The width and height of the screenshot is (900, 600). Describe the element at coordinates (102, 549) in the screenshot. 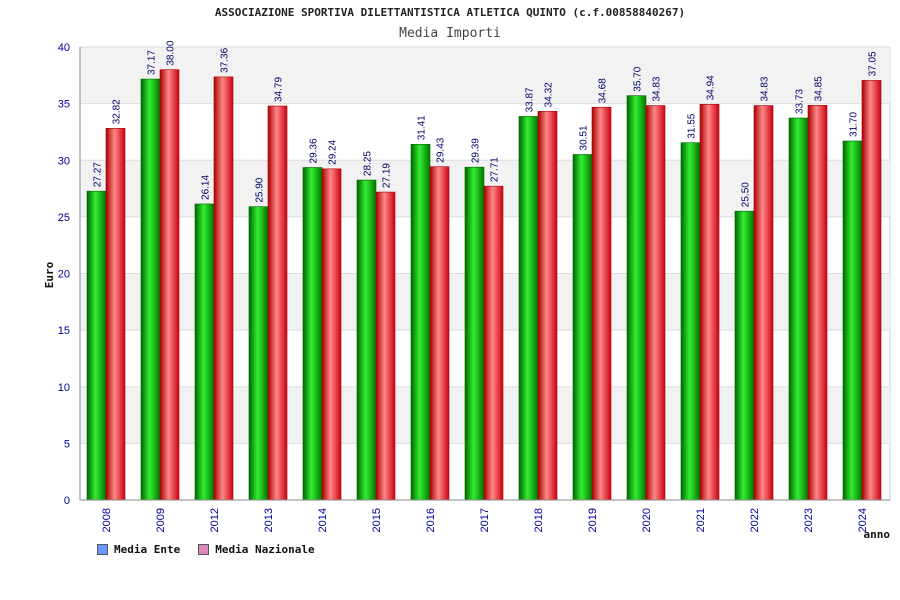

I see `legend-swatch-ente` at that location.